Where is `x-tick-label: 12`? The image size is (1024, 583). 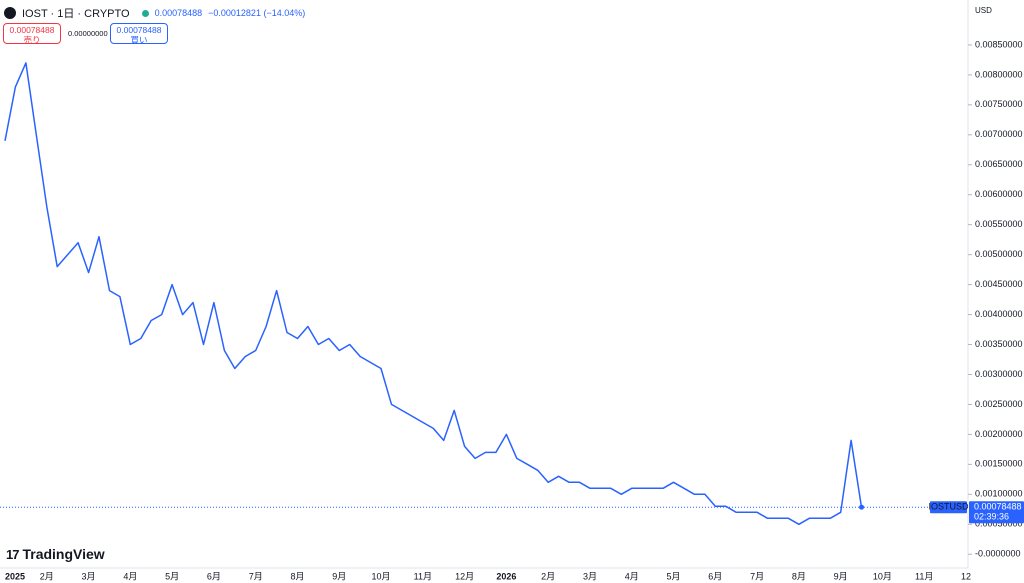 x-tick-label: 12 is located at coordinates (966, 576).